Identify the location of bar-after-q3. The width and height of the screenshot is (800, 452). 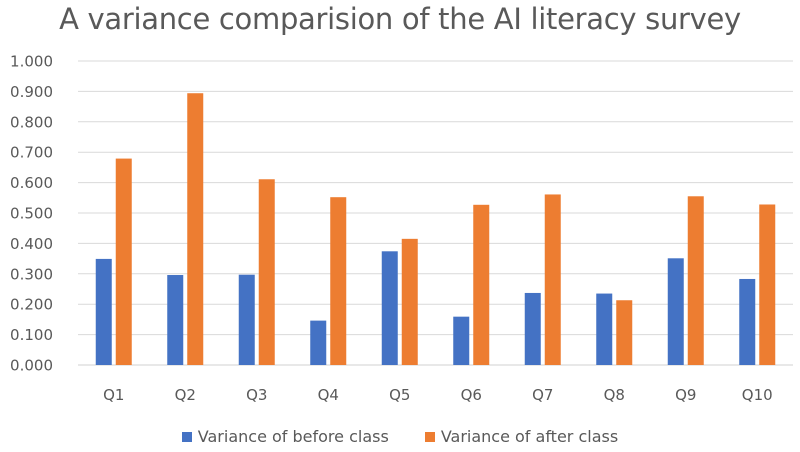
(266, 272).